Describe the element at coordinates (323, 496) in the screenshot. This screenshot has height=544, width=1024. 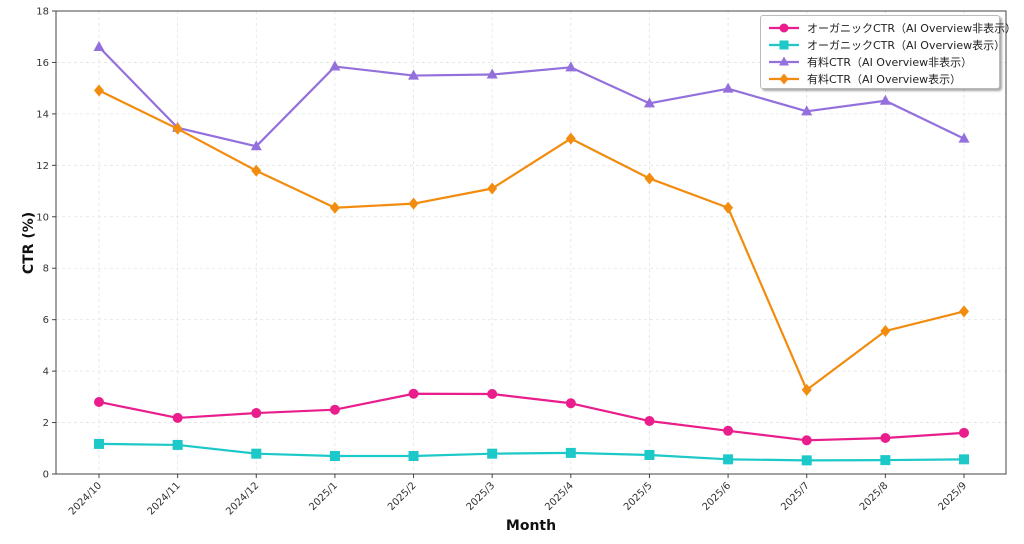
I see `x-tick-label: 2025/1` at that location.